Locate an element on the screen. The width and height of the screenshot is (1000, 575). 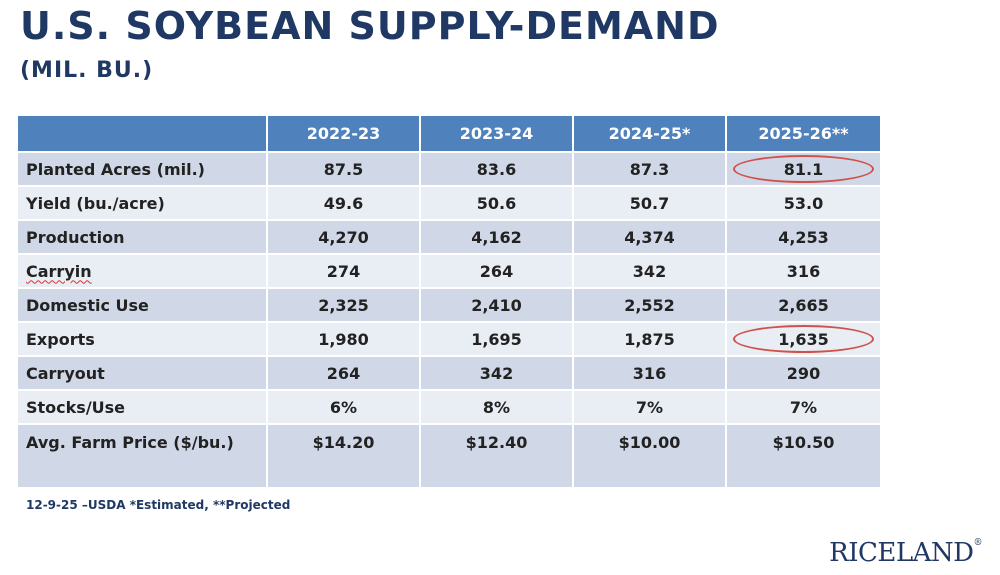
slide-title: U.S. SOYBEAN SUPPLY-DEMAND is located at coordinates (370, 26).